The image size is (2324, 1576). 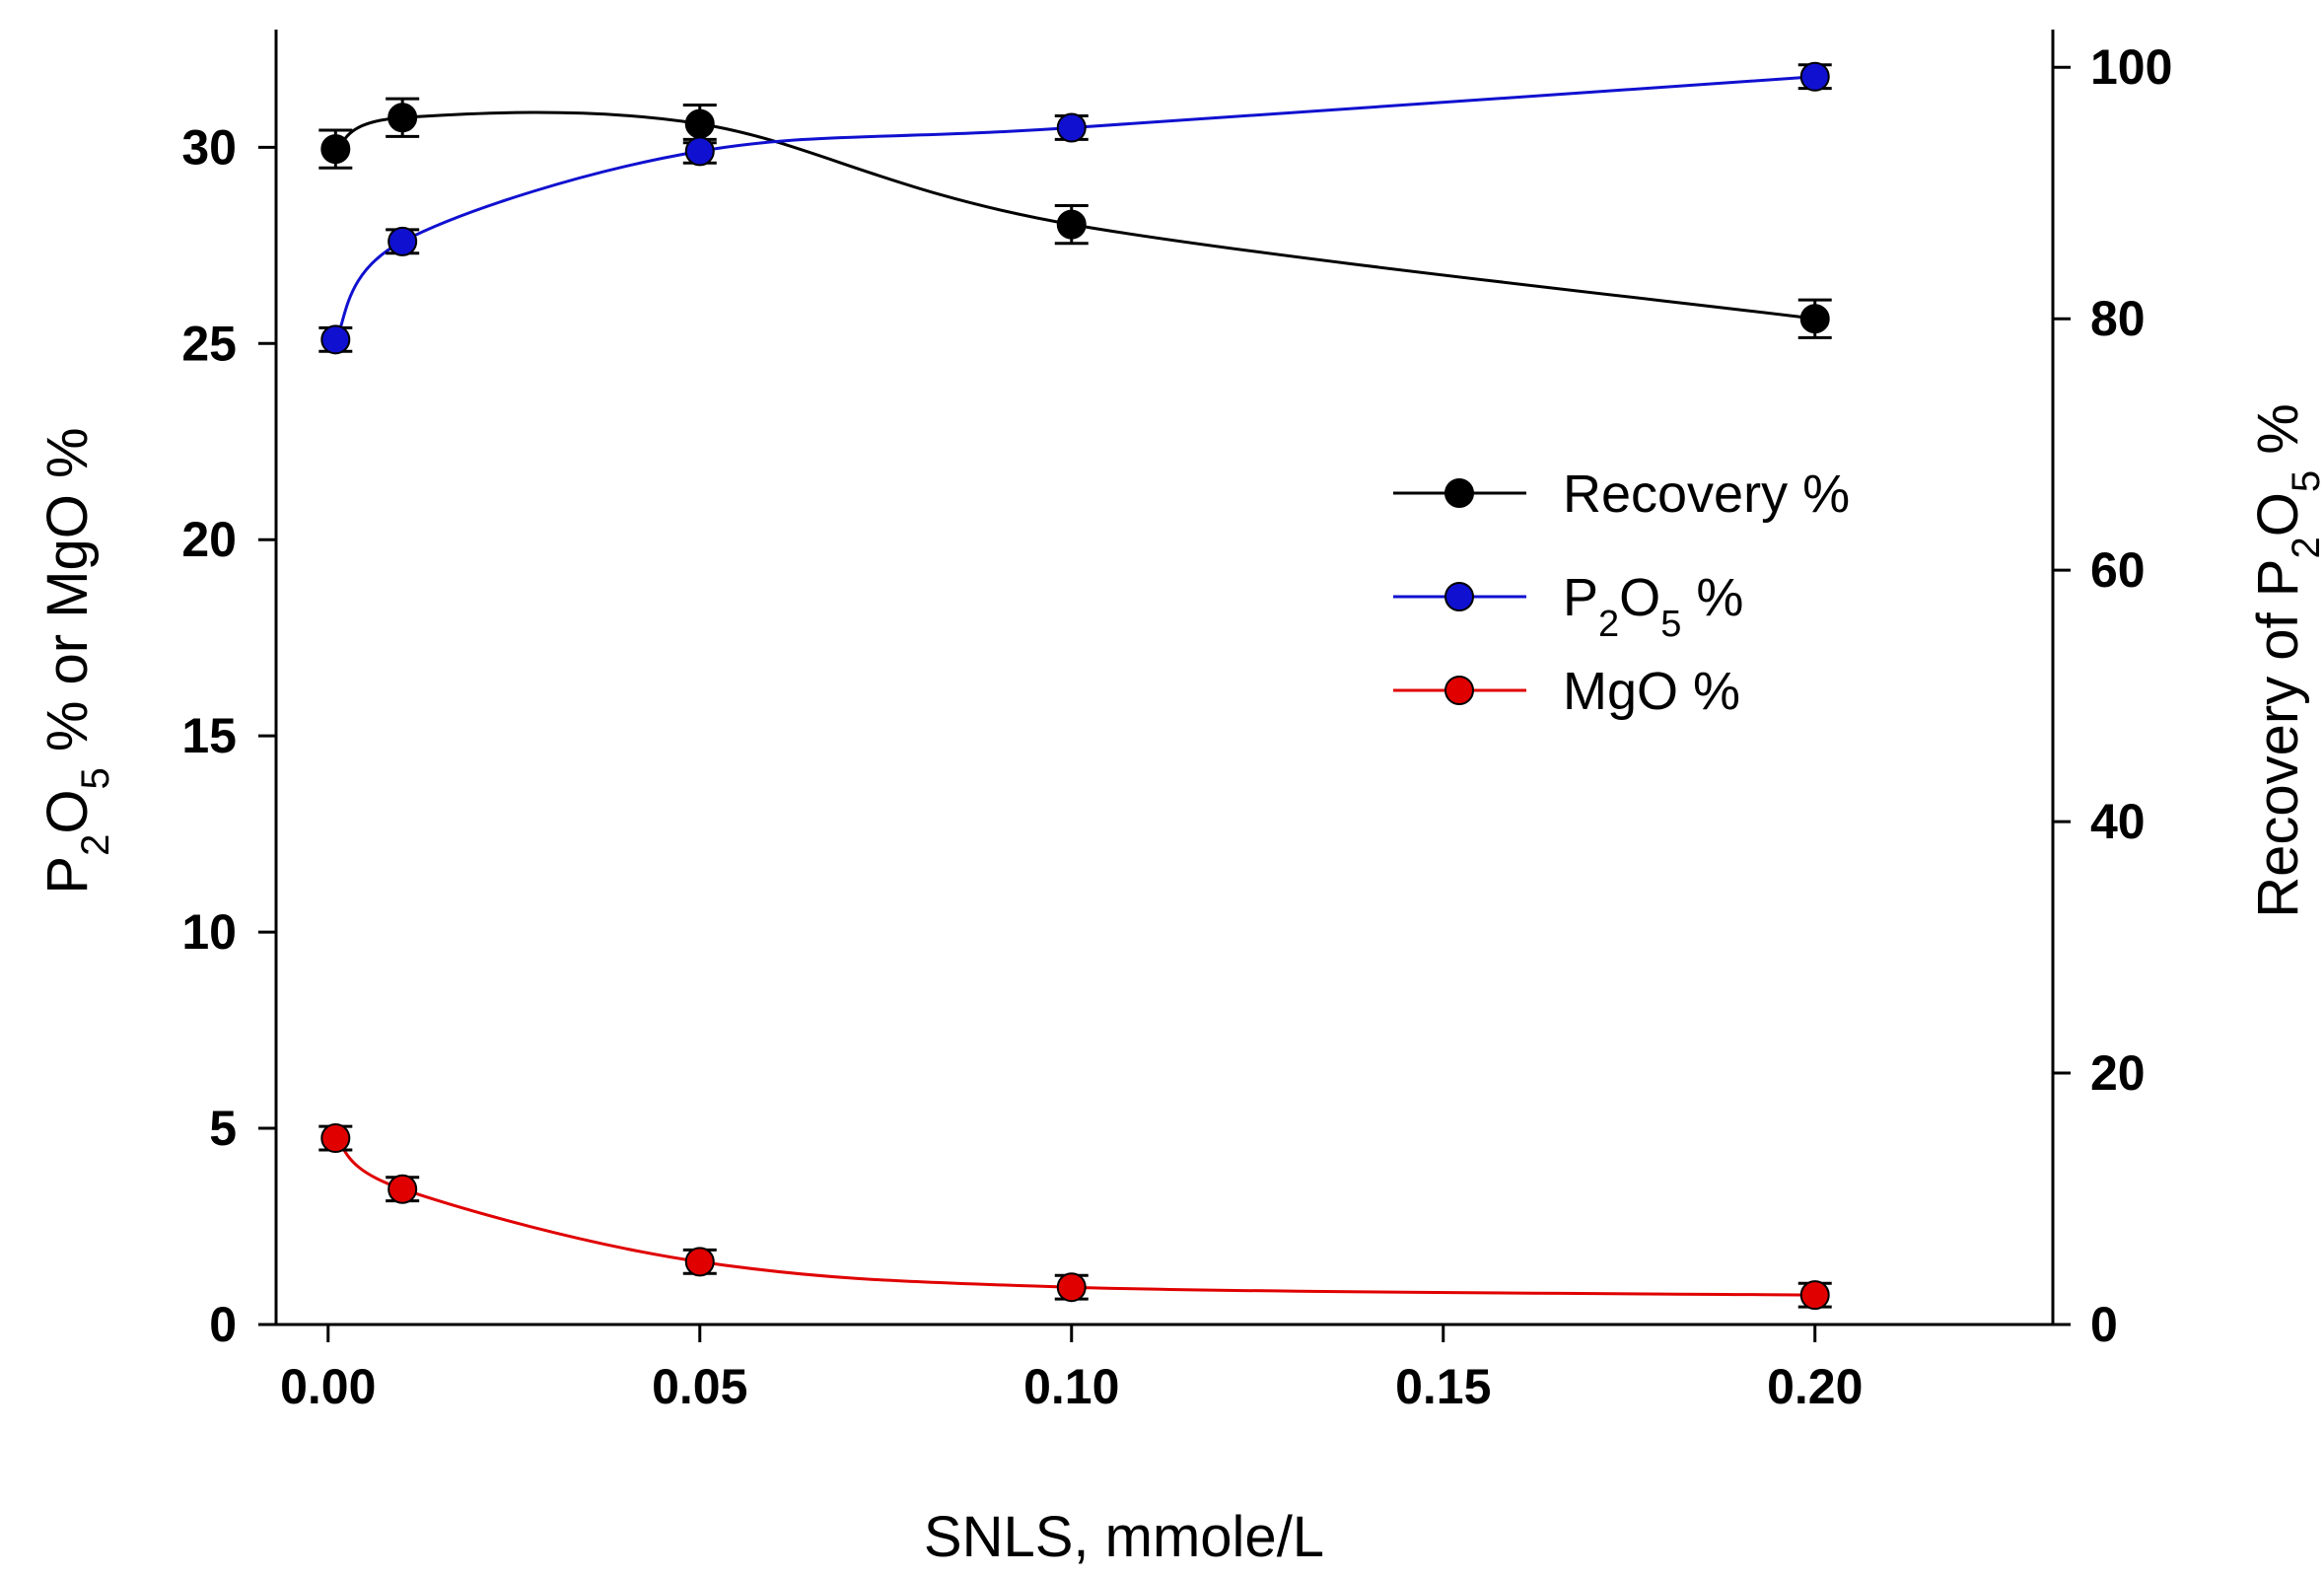 What do you see at coordinates (1653, 606) in the screenshot?
I see `legend-label: P2O5 %` at bounding box center [1653, 606].